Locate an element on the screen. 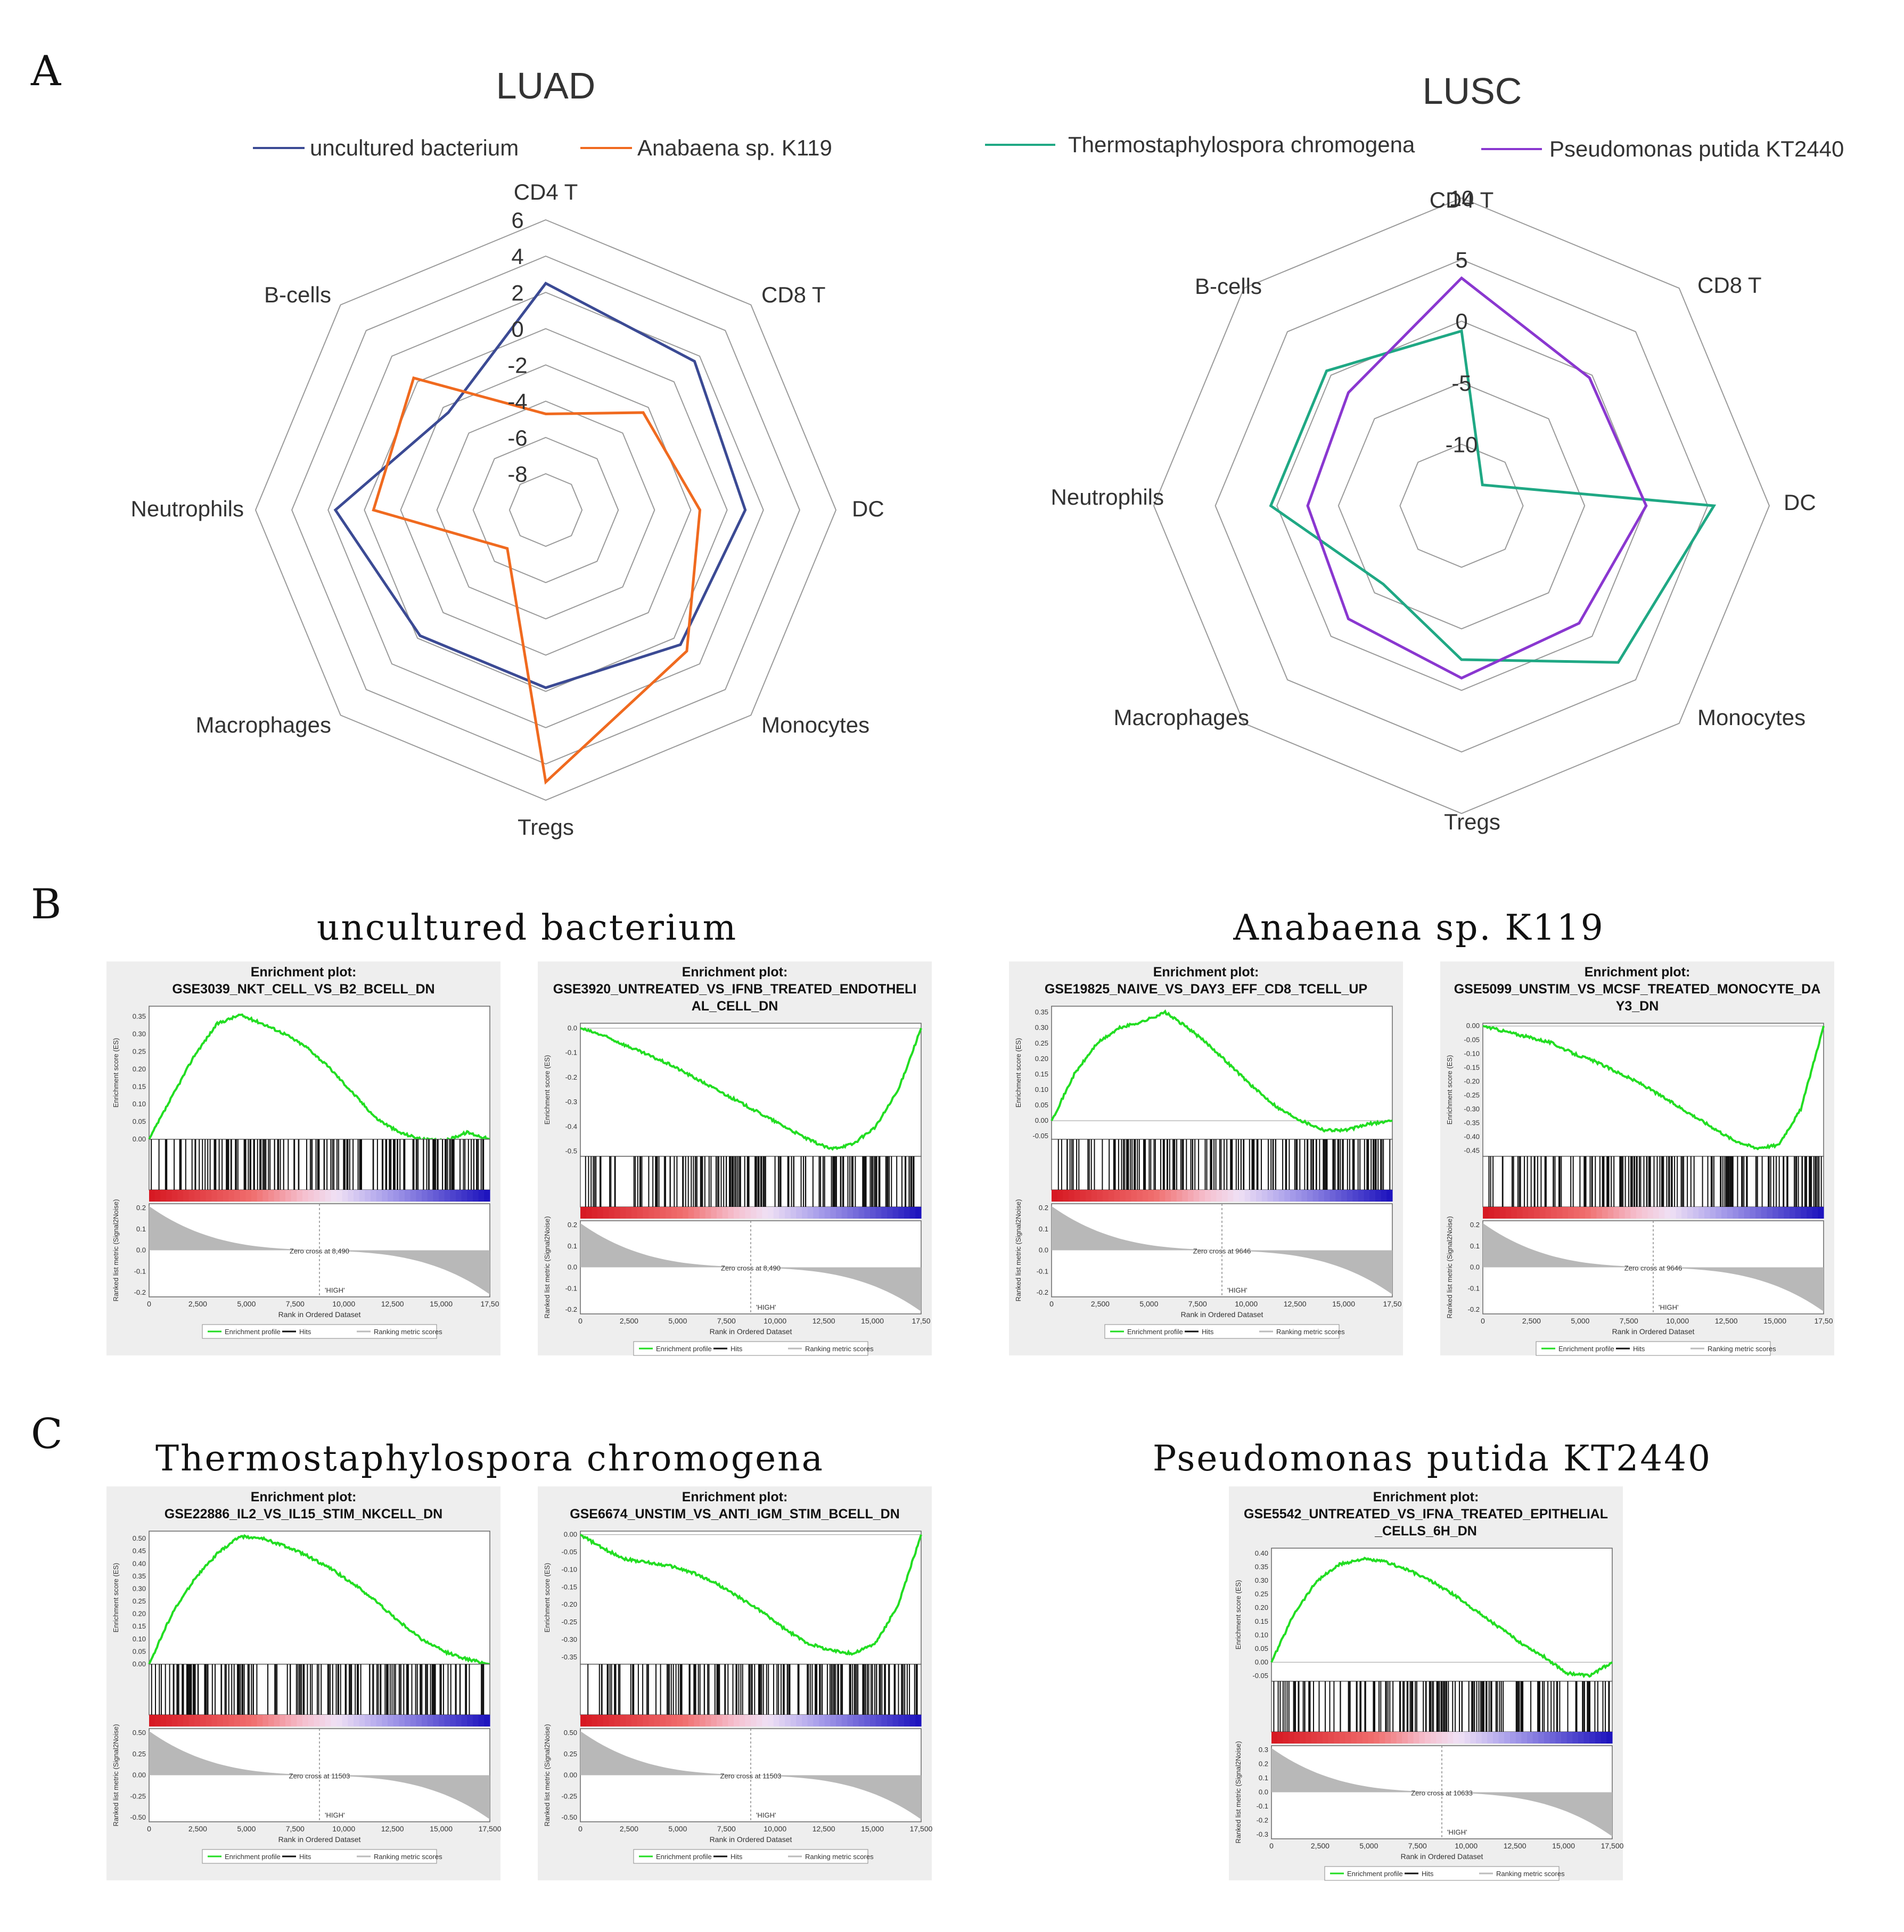  x-tick-label: 17,500 is located at coordinates (1612, 1846).